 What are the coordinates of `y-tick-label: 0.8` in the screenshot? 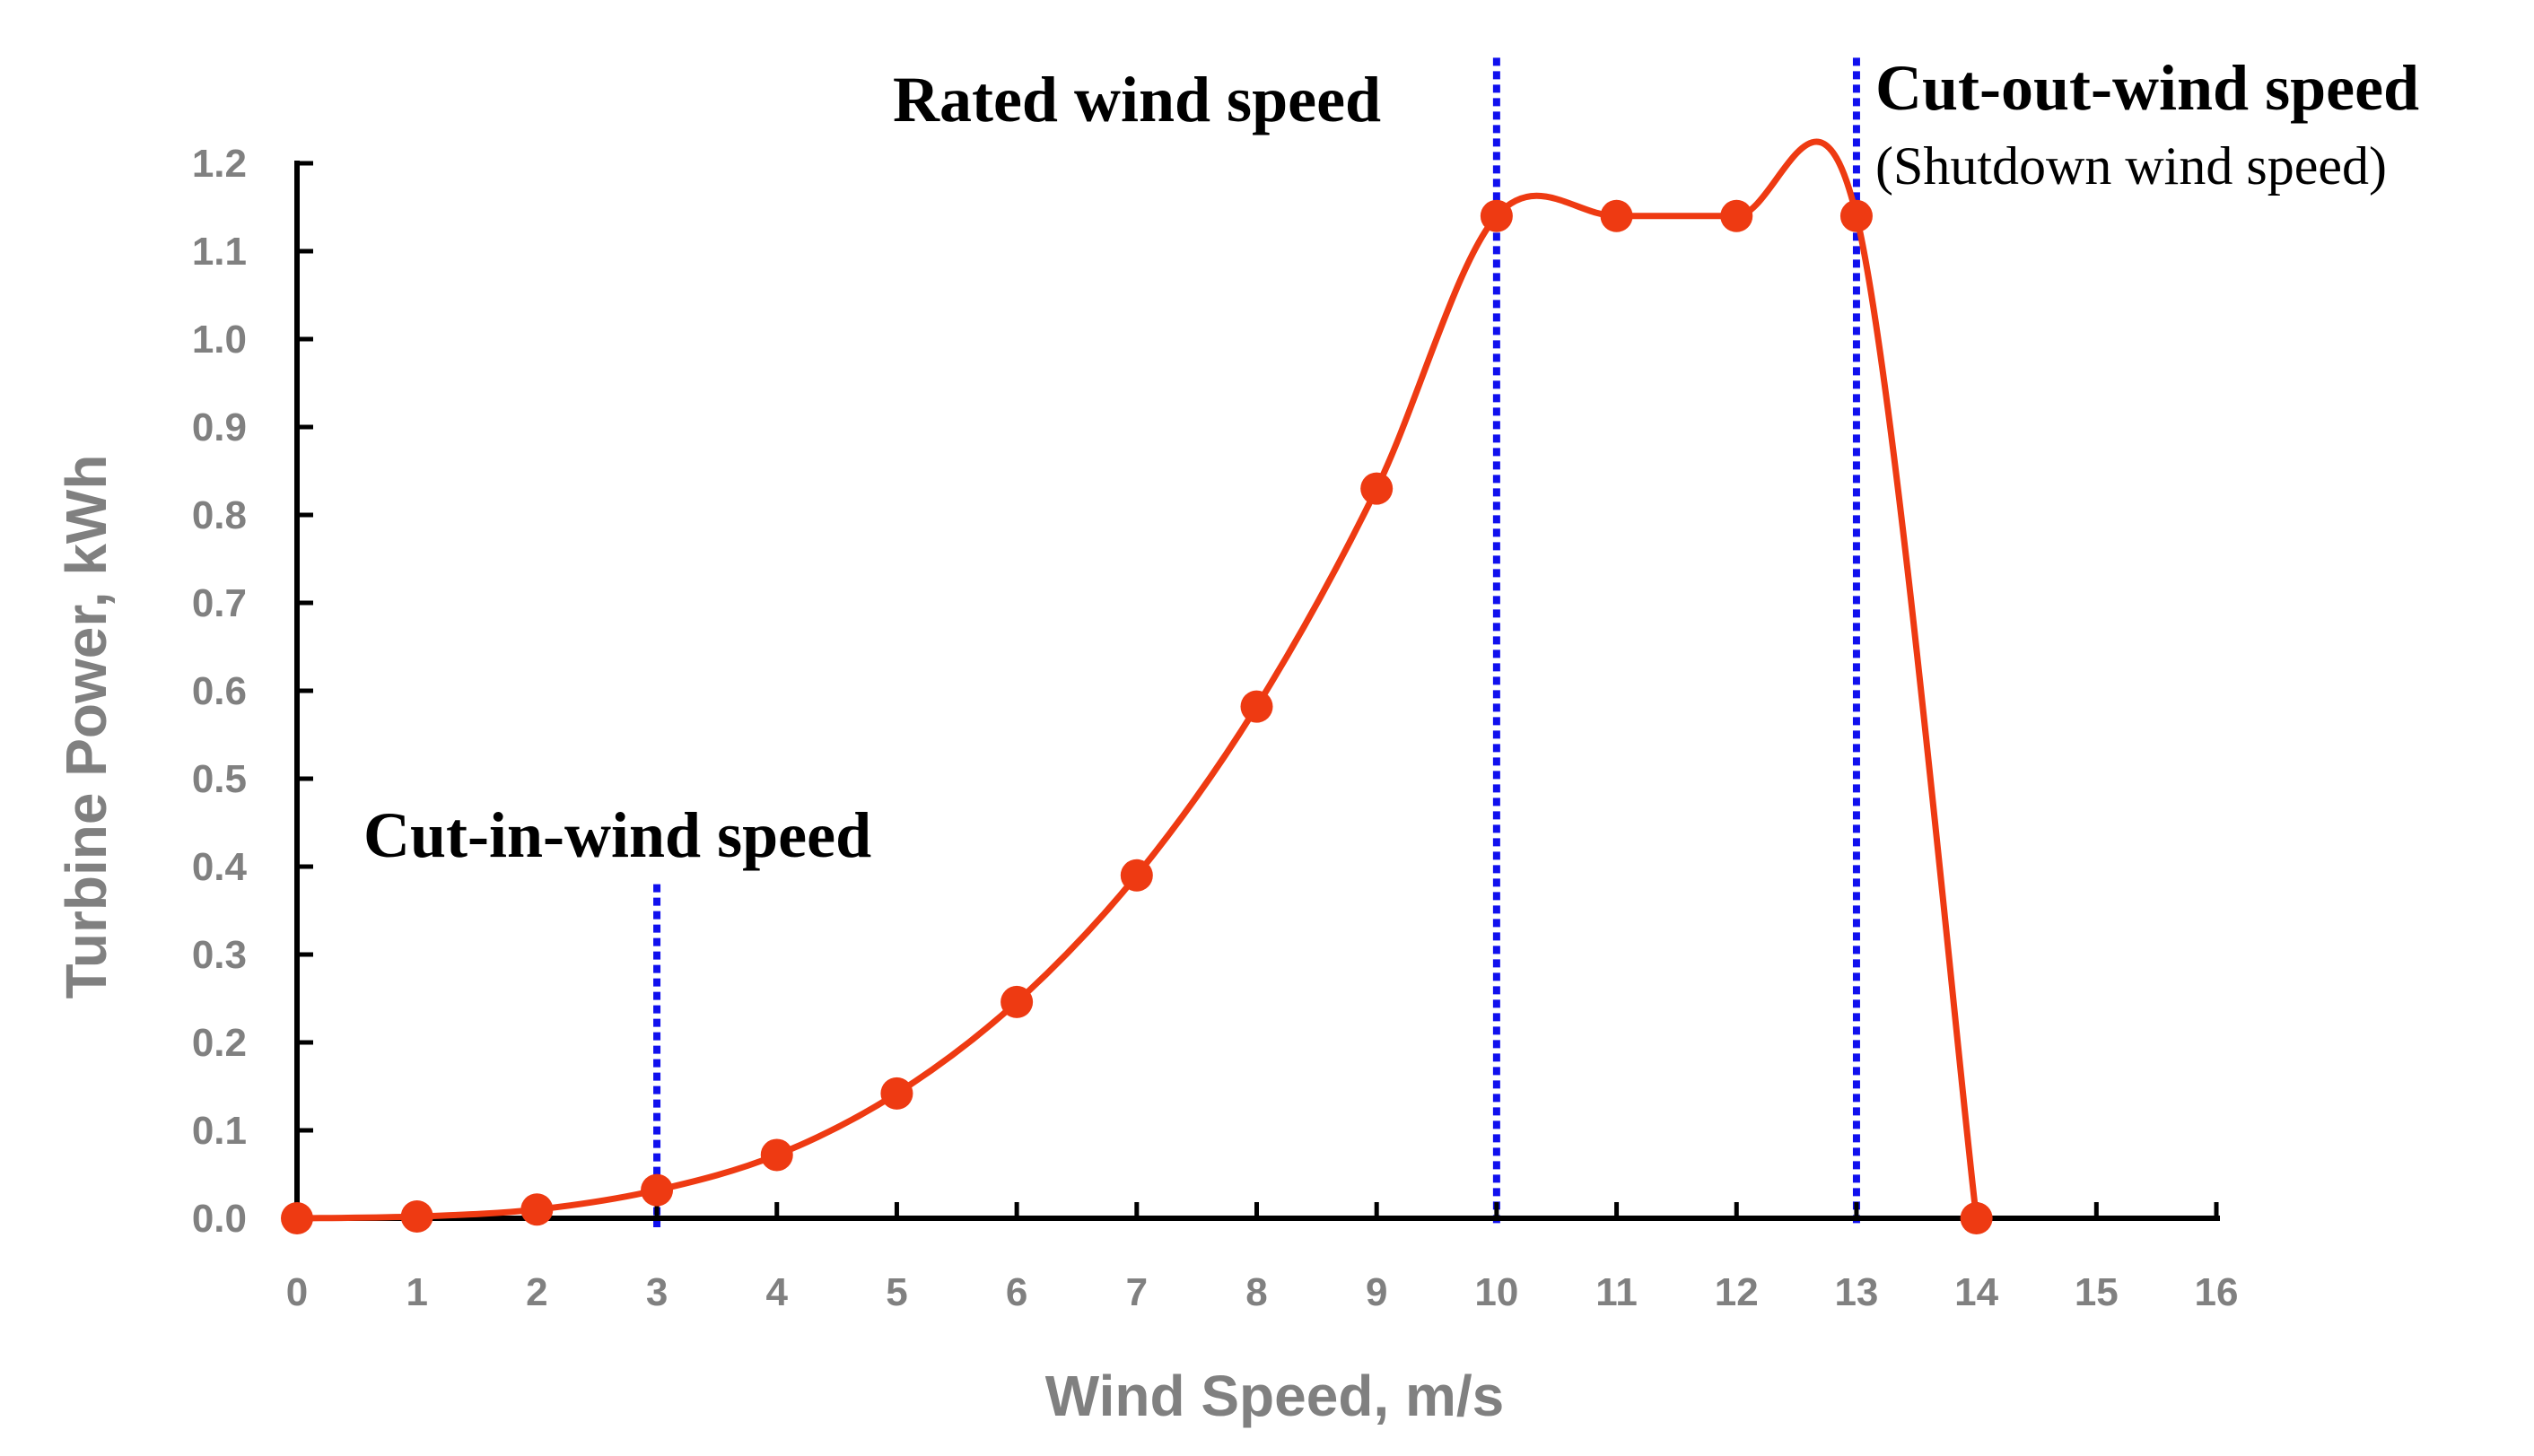 It's located at (219, 515).